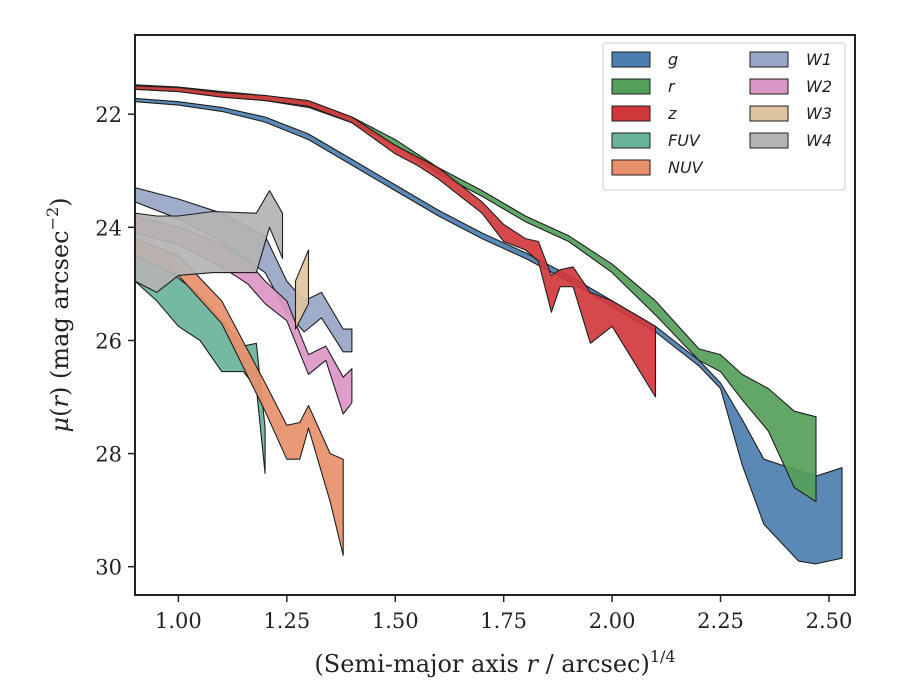 Image resolution: width=900 pixels, height=700 pixels. What do you see at coordinates (819, 113) in the screenshot?
I see `legend-label: W3` at bounding box center [819, 113].